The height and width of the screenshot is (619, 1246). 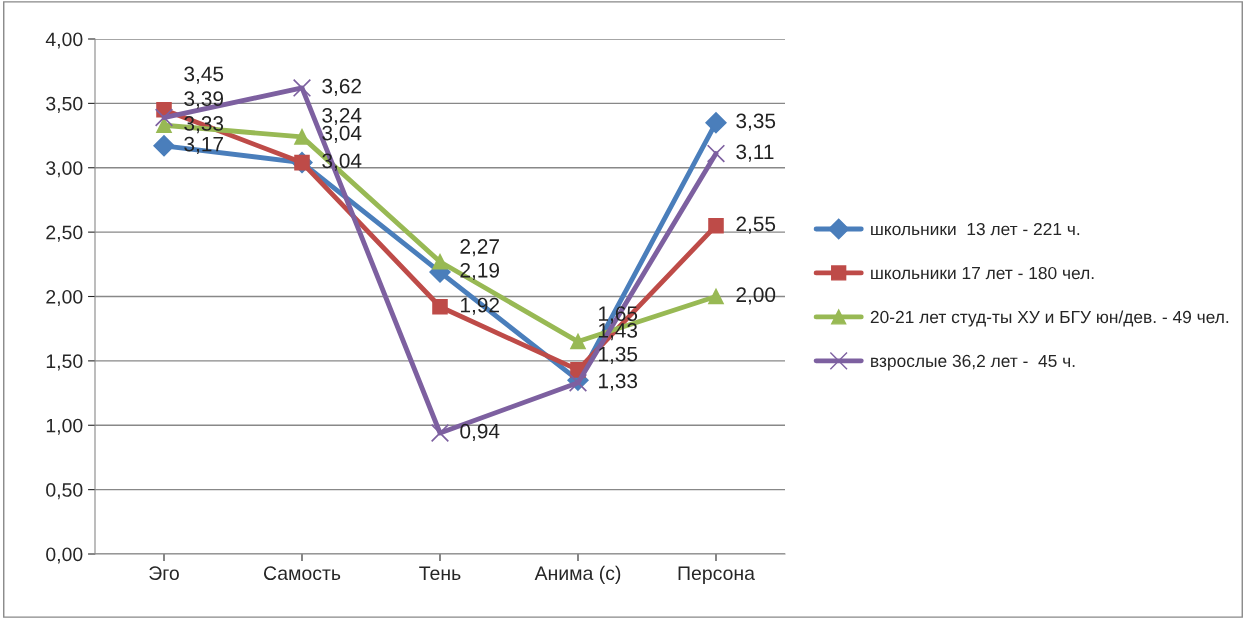 What do you see at coordinates (64, 104) in the screenshot?
I see `y-tick-label: 3,50` at bounding box center [64, 104].